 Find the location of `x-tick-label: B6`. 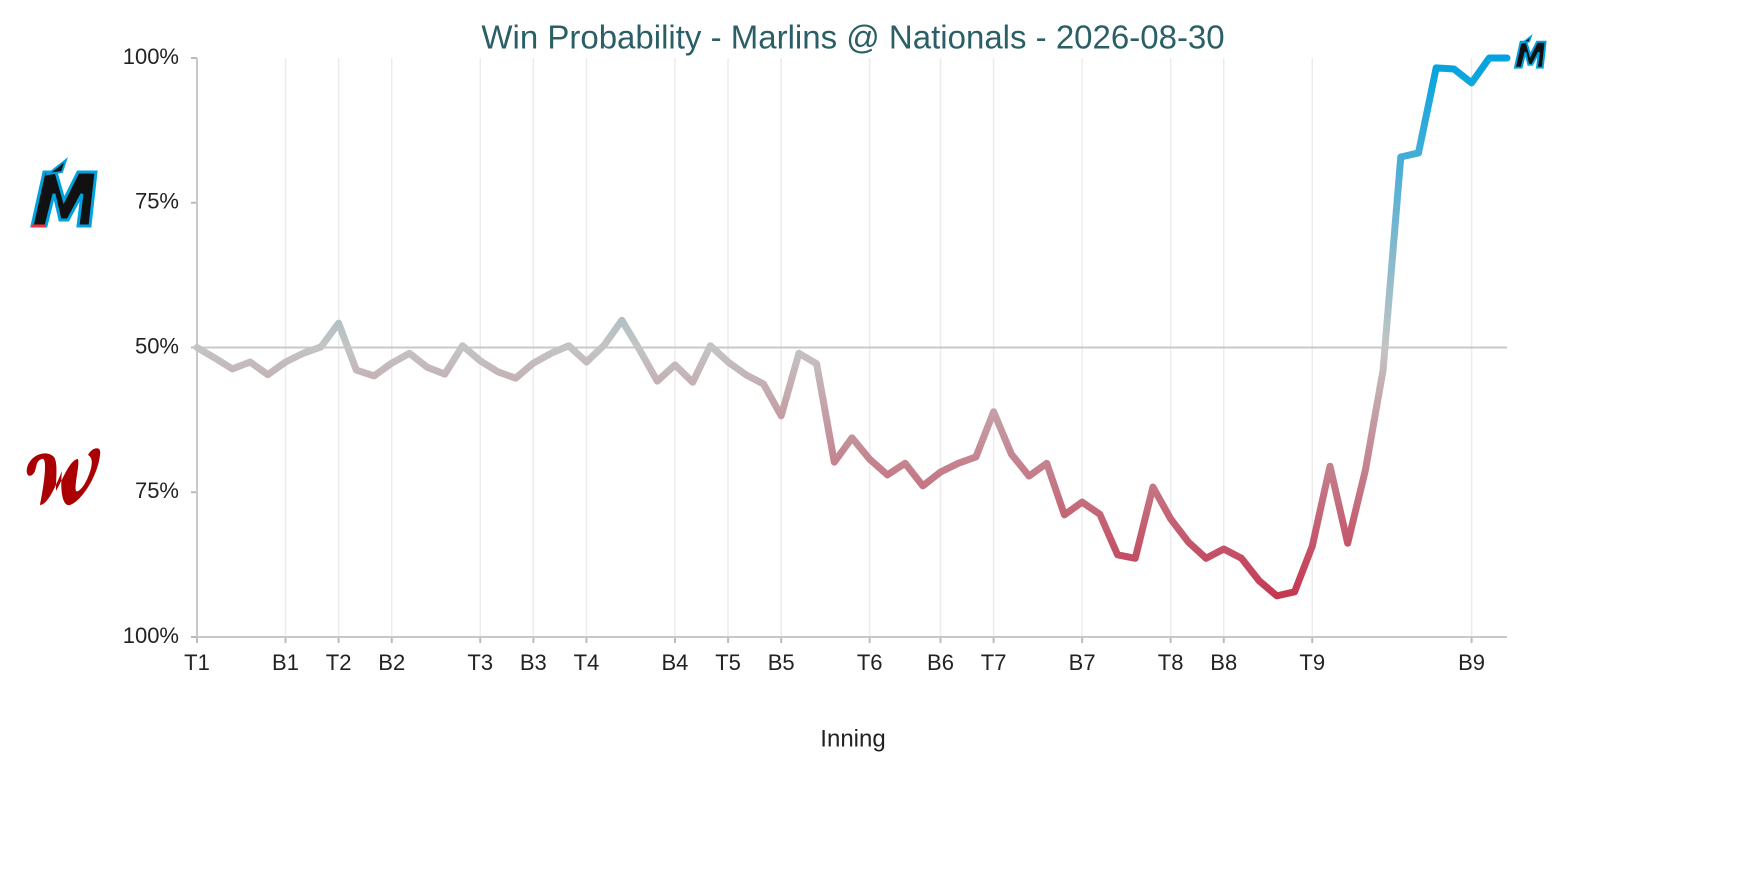

x-tick-label: B6 is located at coordinates (940, 662).